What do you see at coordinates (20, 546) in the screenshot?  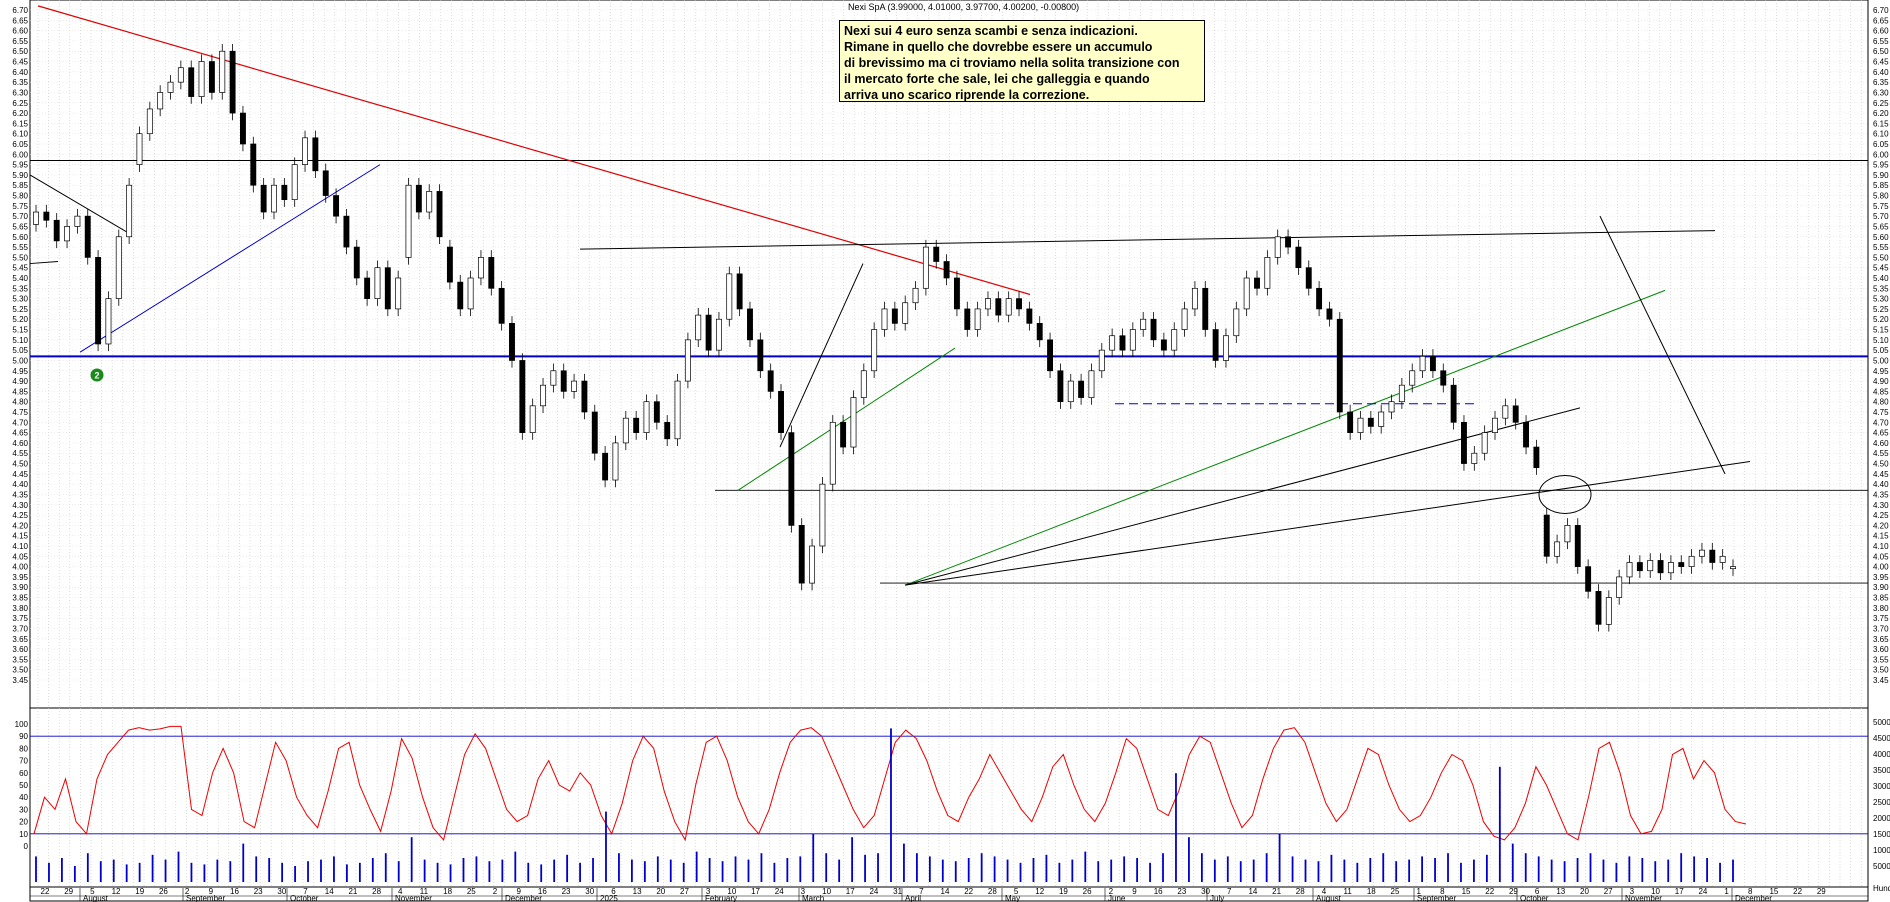 I see `price-tick-left: 4.10` at bounding box center [20, 546].